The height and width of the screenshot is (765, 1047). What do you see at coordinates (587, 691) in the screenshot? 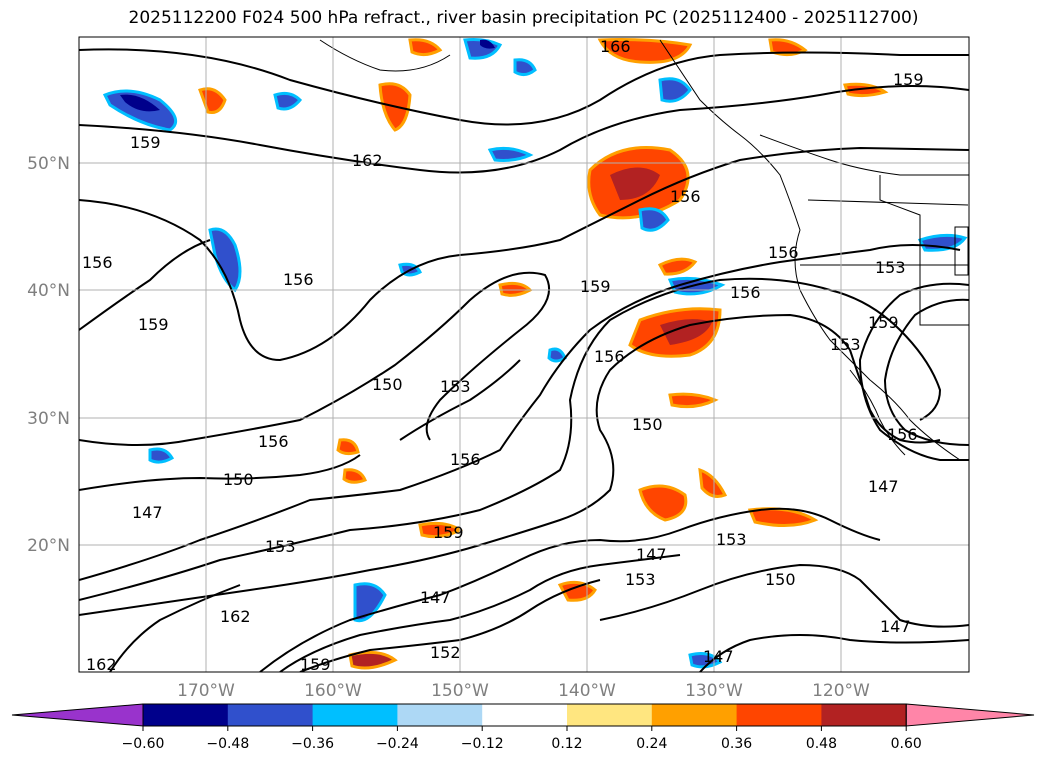
I see `lon-label: 140°W` at bounding box center [587, 691].